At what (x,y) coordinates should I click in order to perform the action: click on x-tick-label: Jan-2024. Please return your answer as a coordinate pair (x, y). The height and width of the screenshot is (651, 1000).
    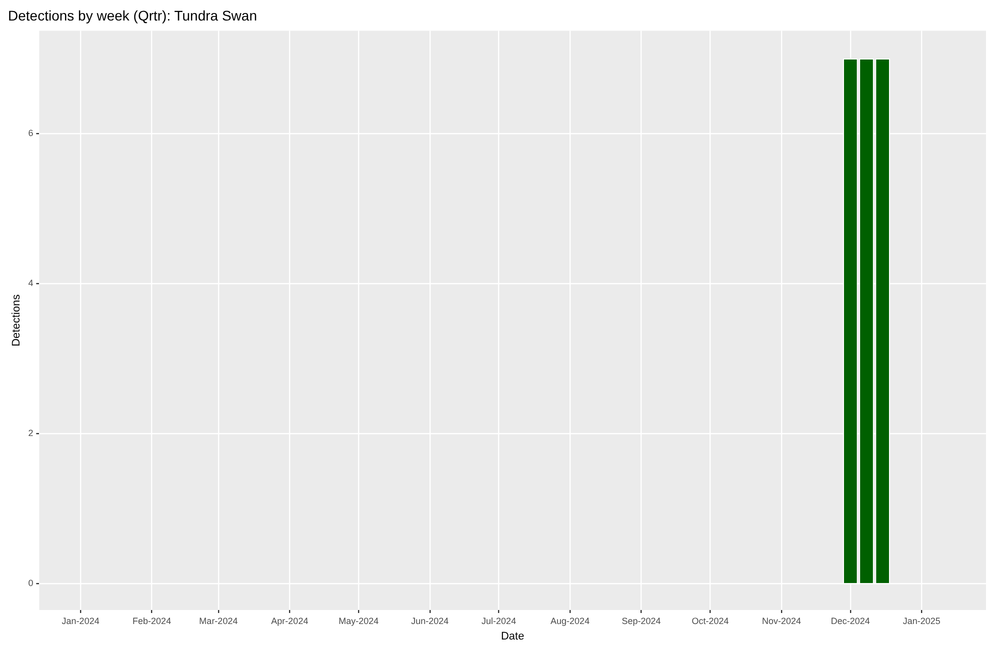
    Looking at the image, I should click on (81, 621).